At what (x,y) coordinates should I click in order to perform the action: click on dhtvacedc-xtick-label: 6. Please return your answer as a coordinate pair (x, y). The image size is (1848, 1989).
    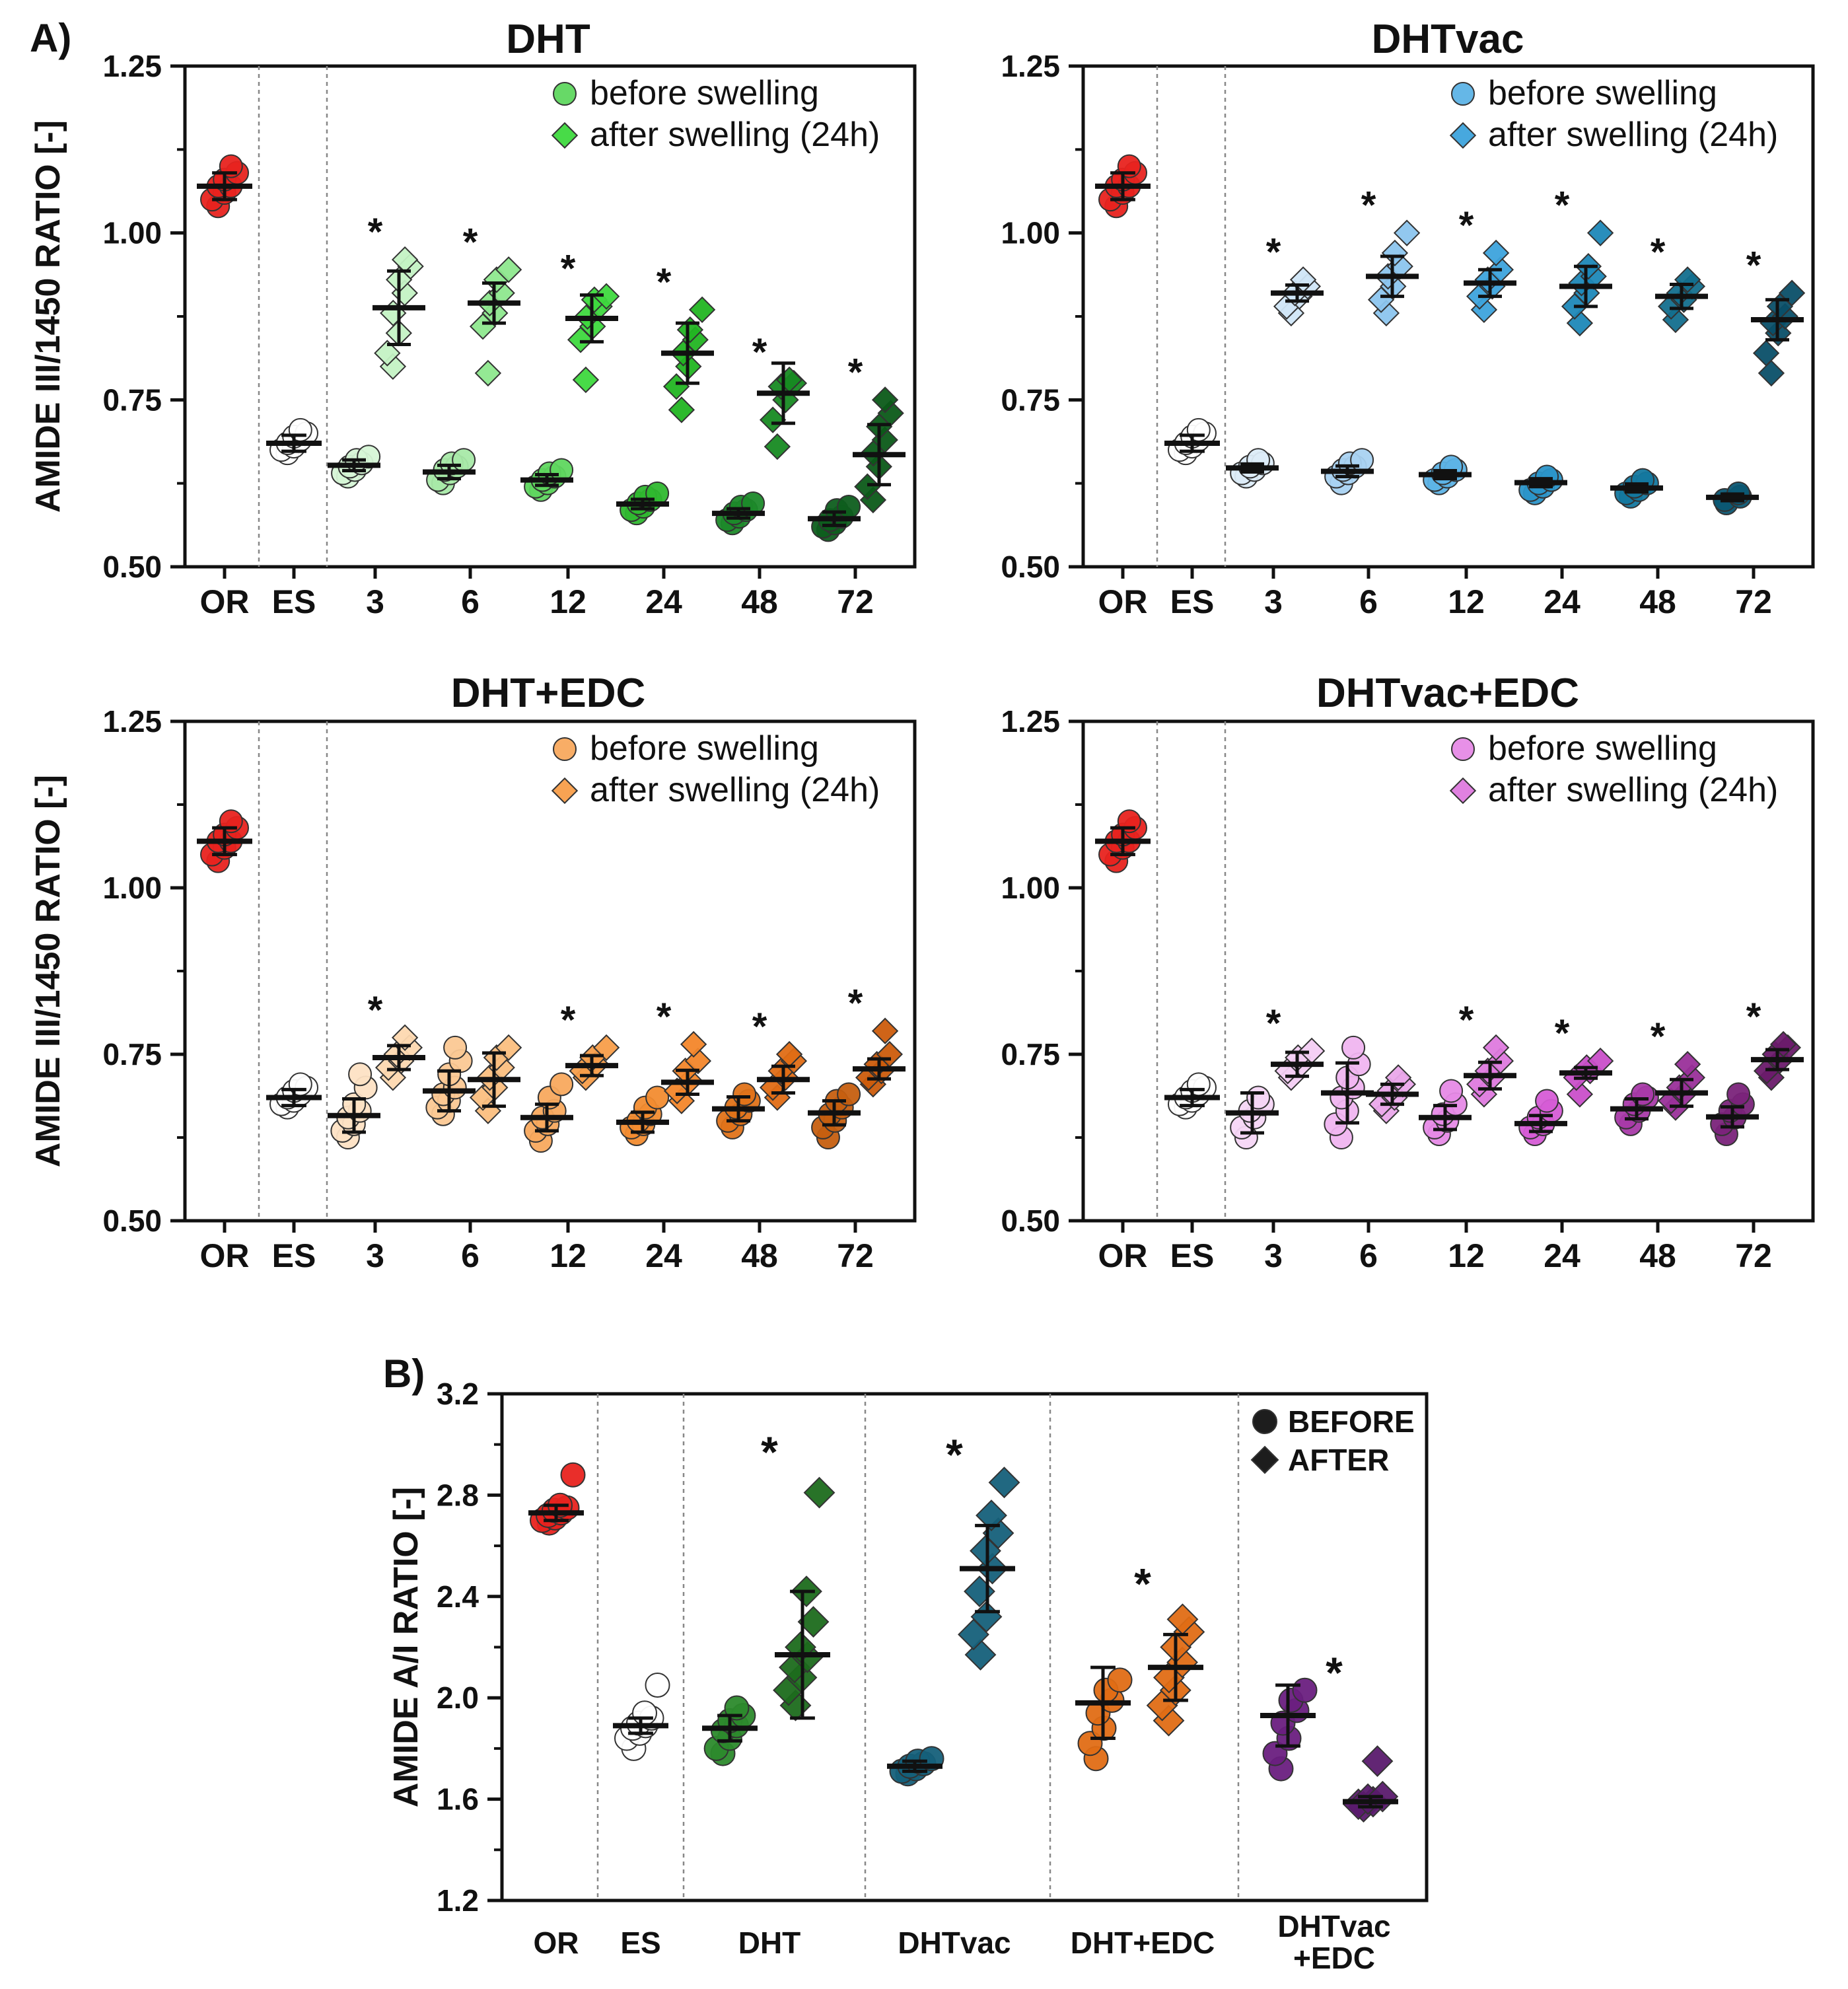
    Looking at the image, I should click on (1369, 1255).